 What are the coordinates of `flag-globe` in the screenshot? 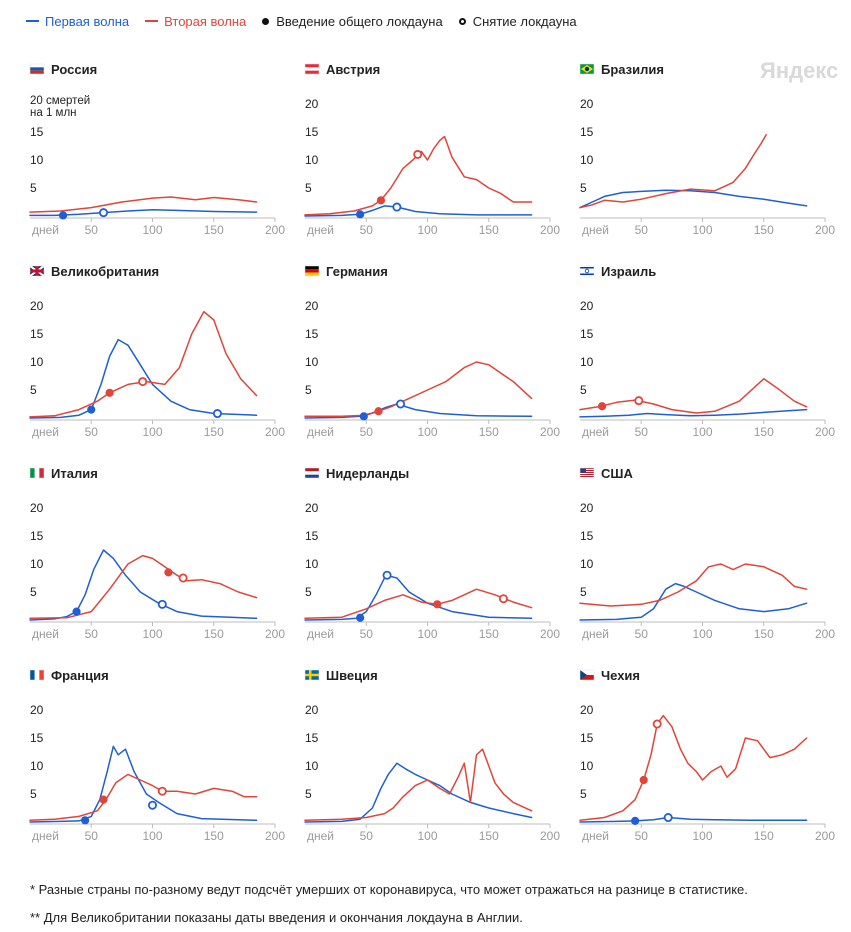 It's located at (587, 69).